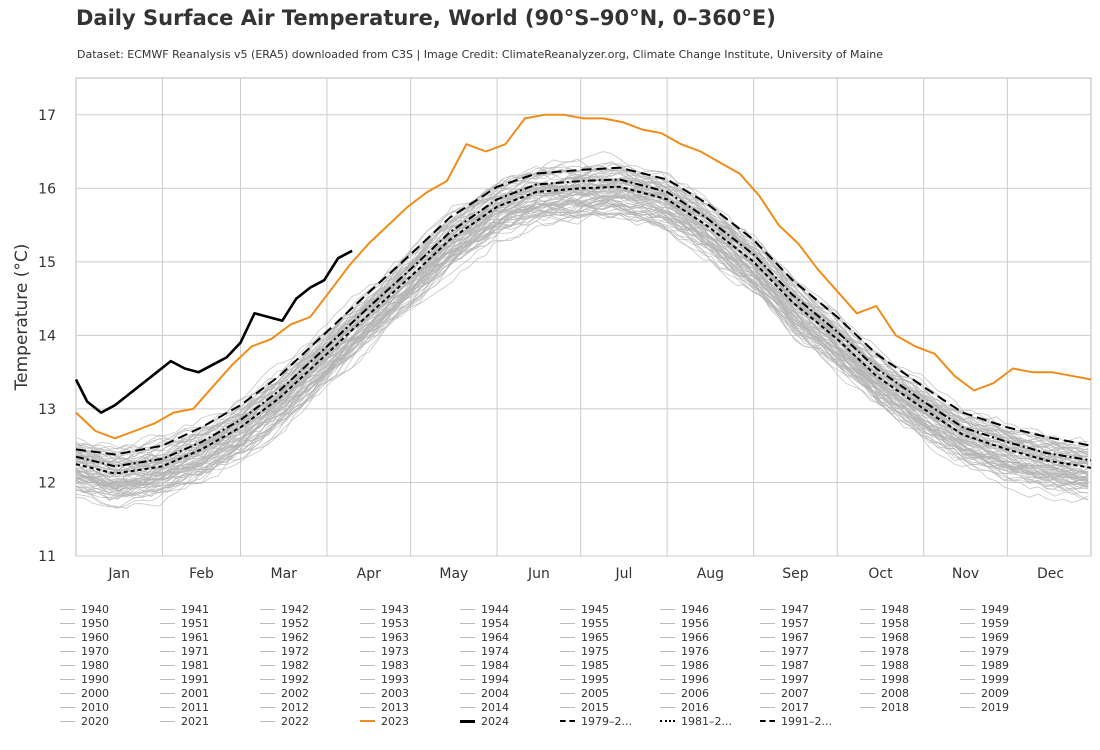 The width and height of the screenshot is (1100, 750). What do you see at coordinates (484, 638) in the screenshot?
I see `legend-item: 1964` at bounding box center [484, 638].